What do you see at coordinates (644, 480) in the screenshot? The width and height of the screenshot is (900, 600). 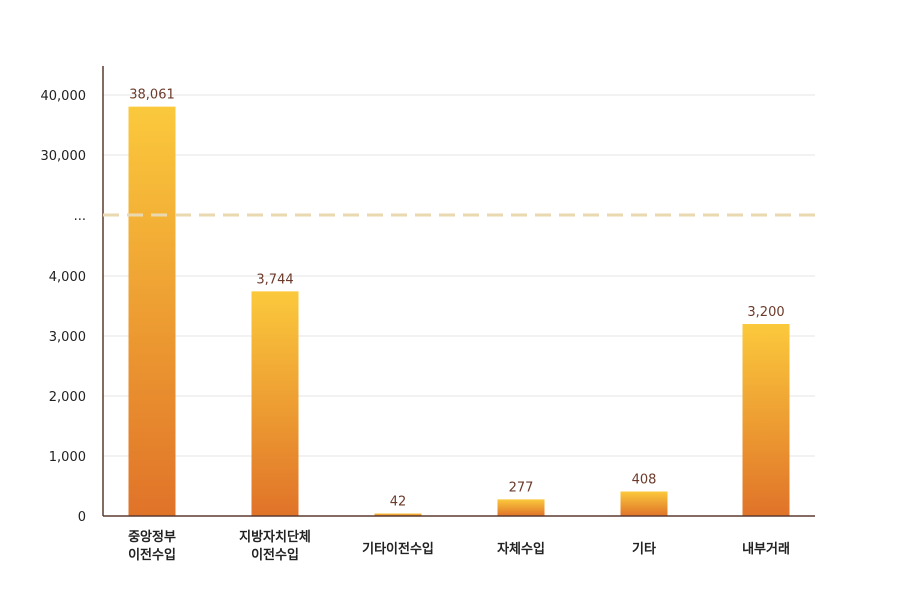 I see `bar-value-label: 408` at bounding box center [644, 480].